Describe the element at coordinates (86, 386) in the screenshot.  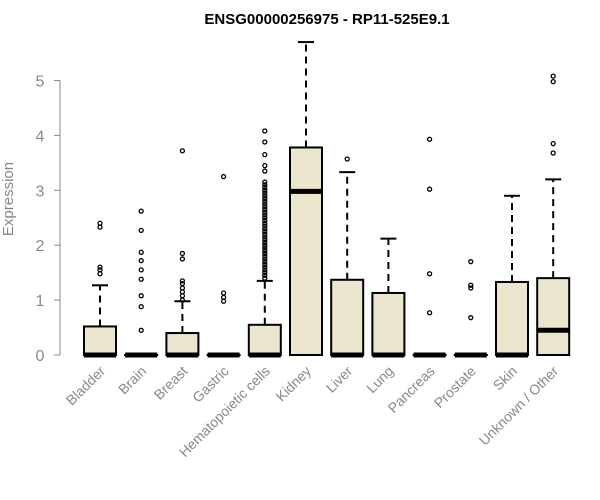
I see `x-tick-label: Bladder` at that location.